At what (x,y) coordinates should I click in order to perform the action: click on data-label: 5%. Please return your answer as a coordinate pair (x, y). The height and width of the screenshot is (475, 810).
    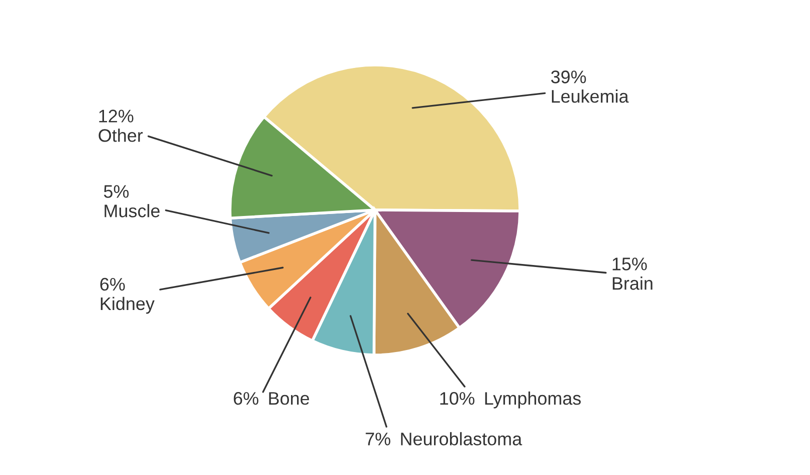
    Looking at the image, I should click on (116, 191).